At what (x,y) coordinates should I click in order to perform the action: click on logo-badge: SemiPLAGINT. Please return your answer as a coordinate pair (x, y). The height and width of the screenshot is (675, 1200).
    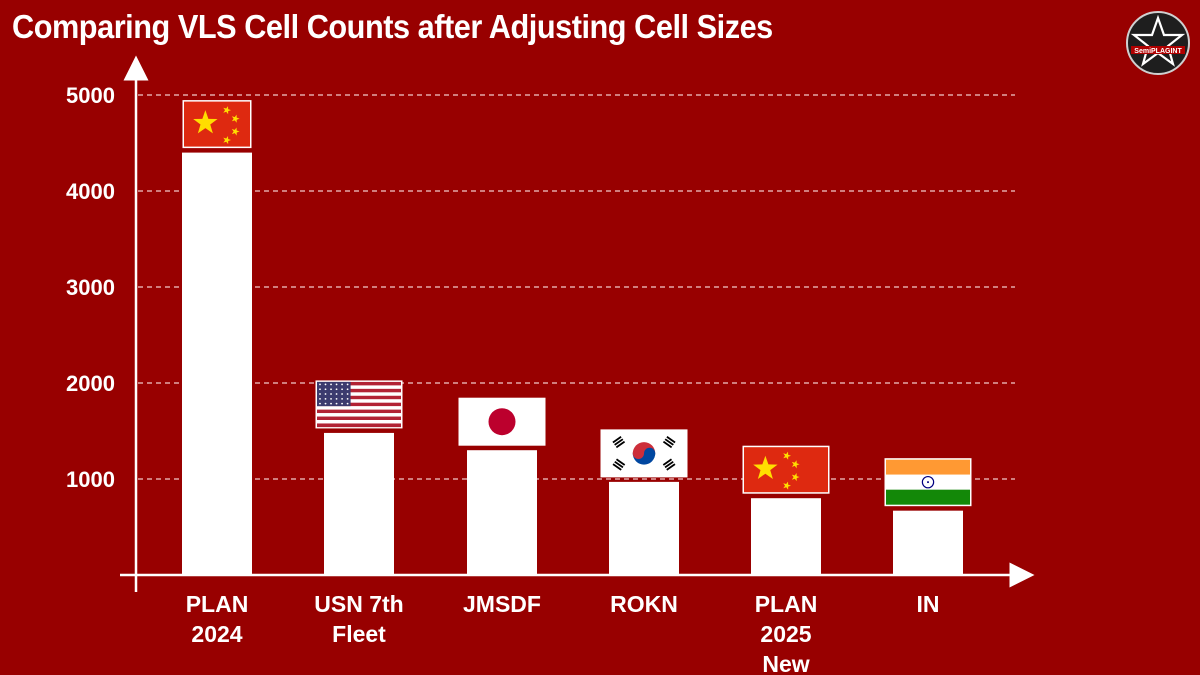
    Looking at the image, I should click on (1158, 43).